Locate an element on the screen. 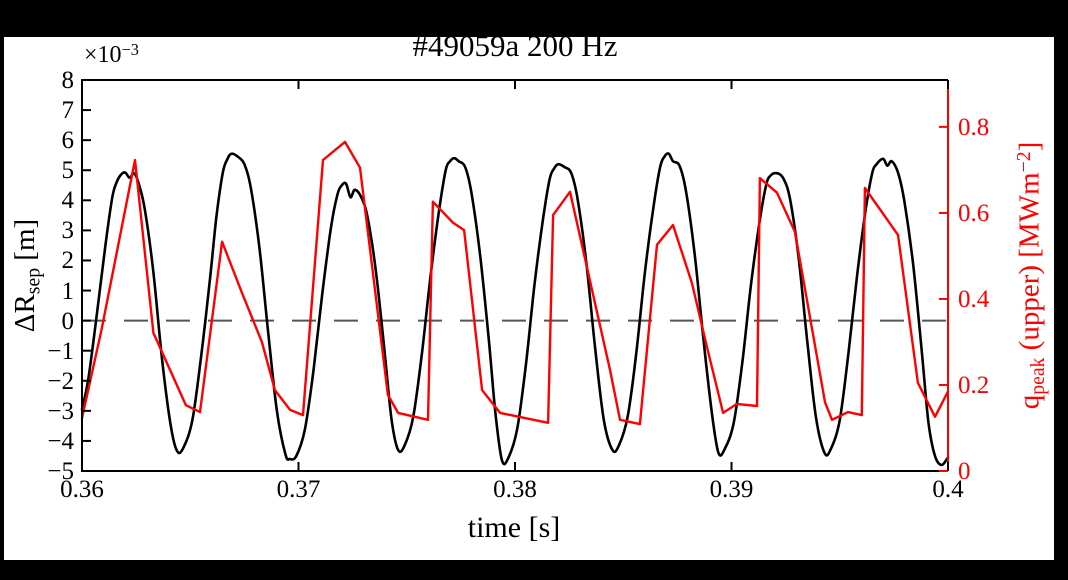 The width and height of the screenshot is (1068, 580). left-y-tick-label: 2 is located at coordinates (68, 261).